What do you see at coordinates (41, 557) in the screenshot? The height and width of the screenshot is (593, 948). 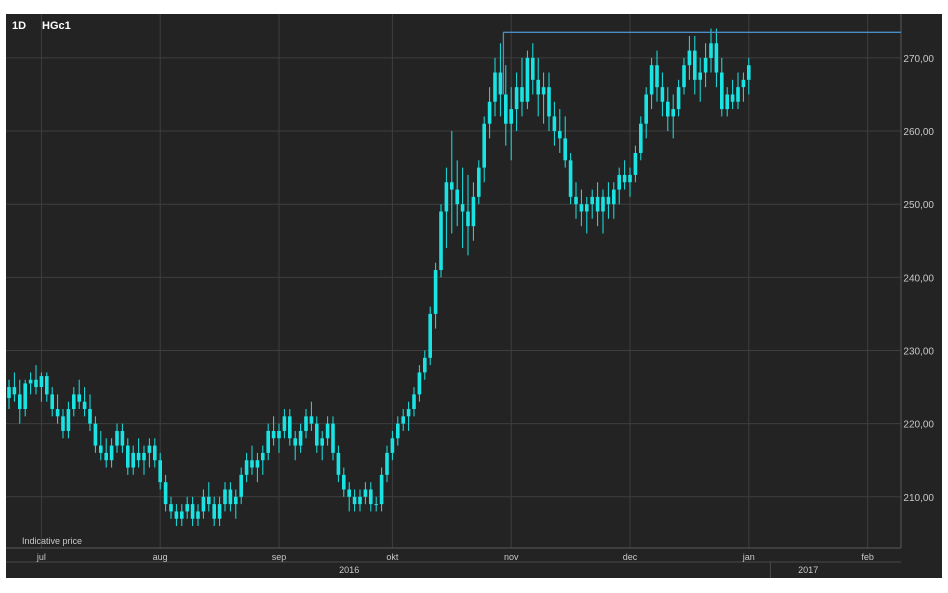 I see `month-label: jul` at bounding box center [41, 557].